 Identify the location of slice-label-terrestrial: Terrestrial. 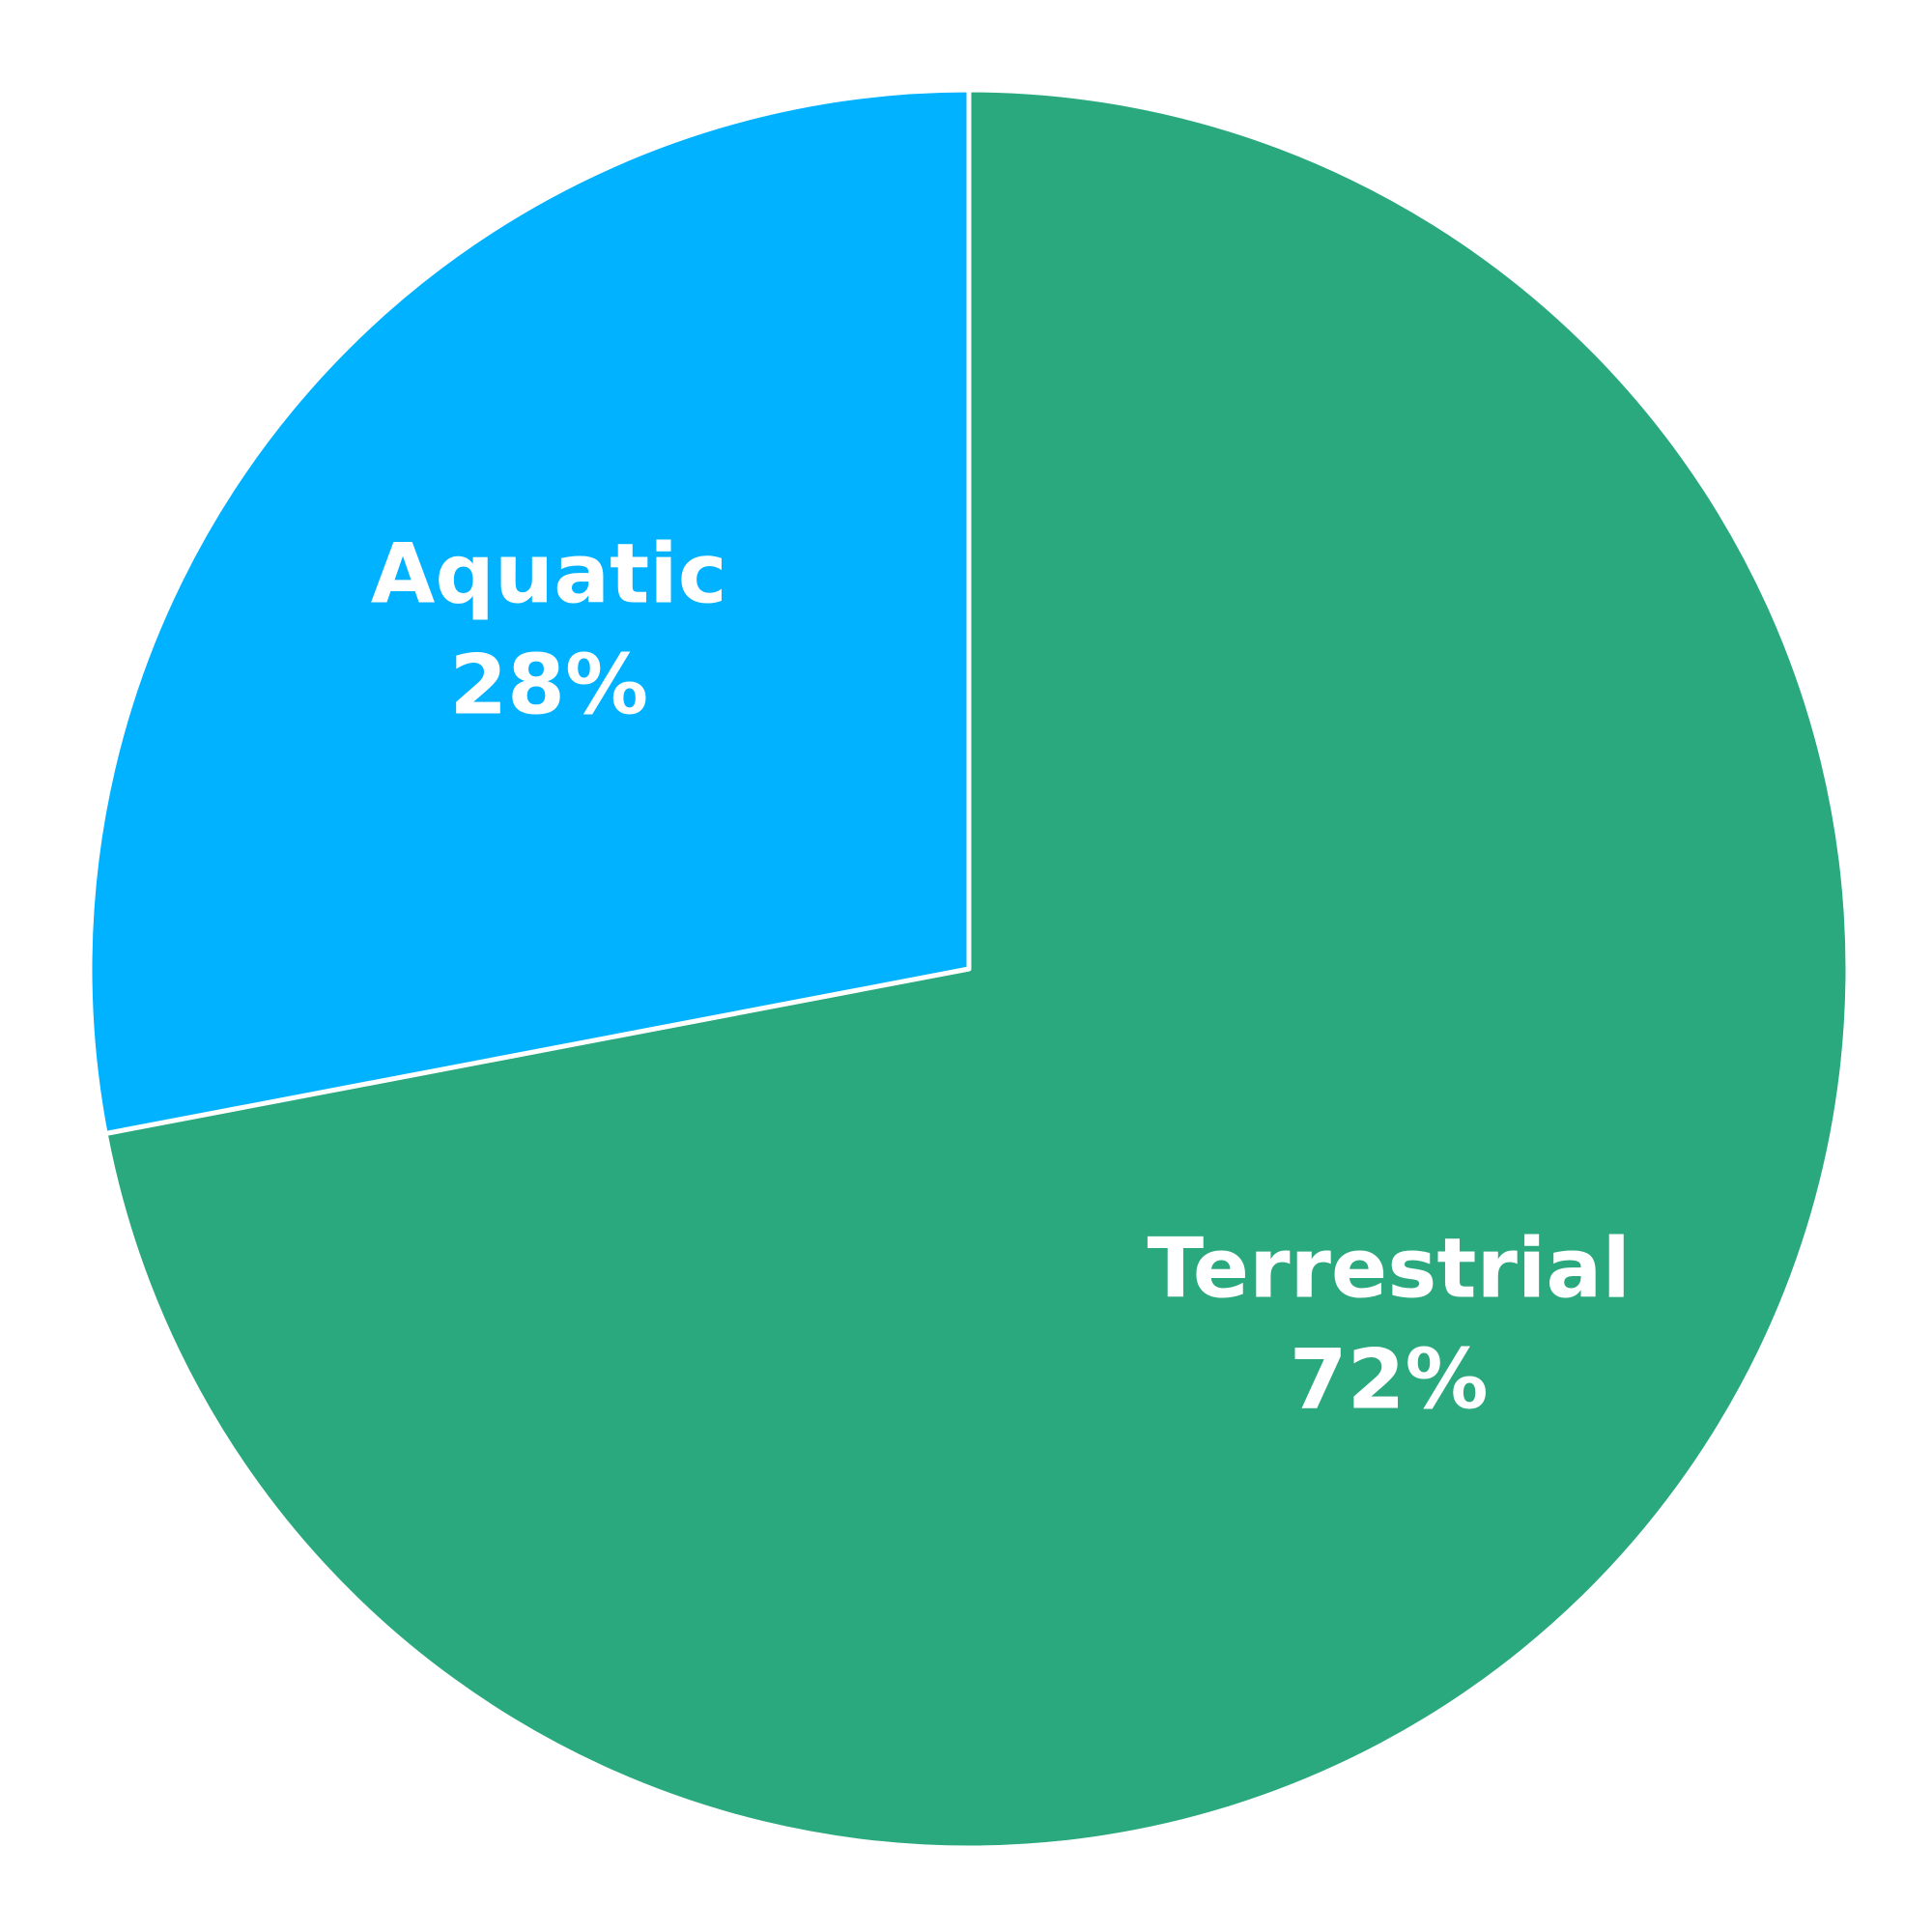
(1389, 1269).